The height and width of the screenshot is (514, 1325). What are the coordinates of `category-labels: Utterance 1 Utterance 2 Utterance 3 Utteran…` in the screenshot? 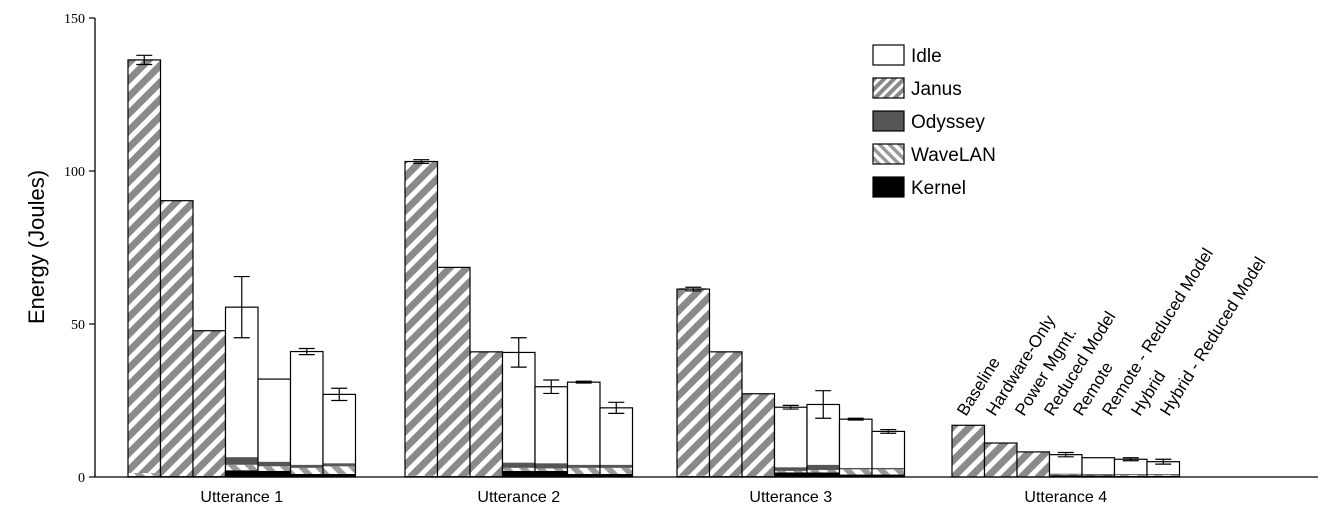 It's located at (653, 497).